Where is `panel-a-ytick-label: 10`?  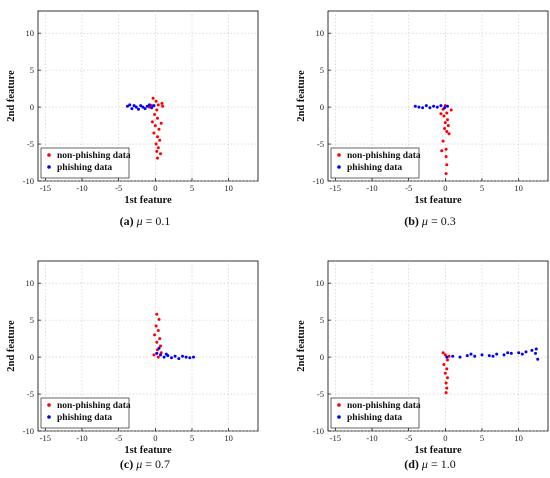
panel-a-ytick-label: 10 is located at coordinates (30, 33).